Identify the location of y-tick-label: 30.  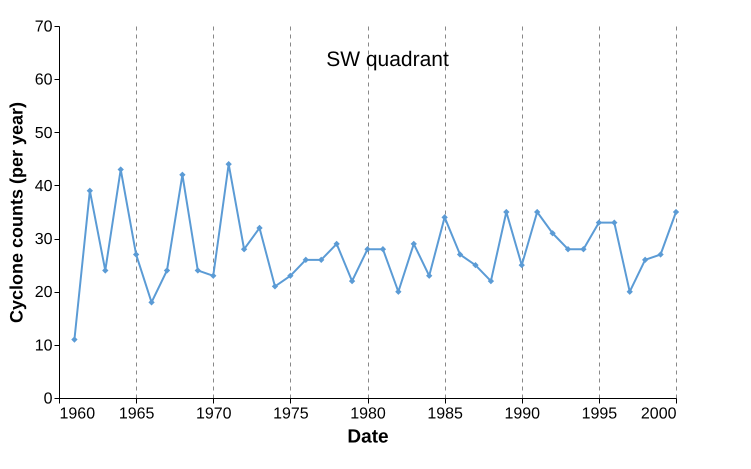
(43, 239).